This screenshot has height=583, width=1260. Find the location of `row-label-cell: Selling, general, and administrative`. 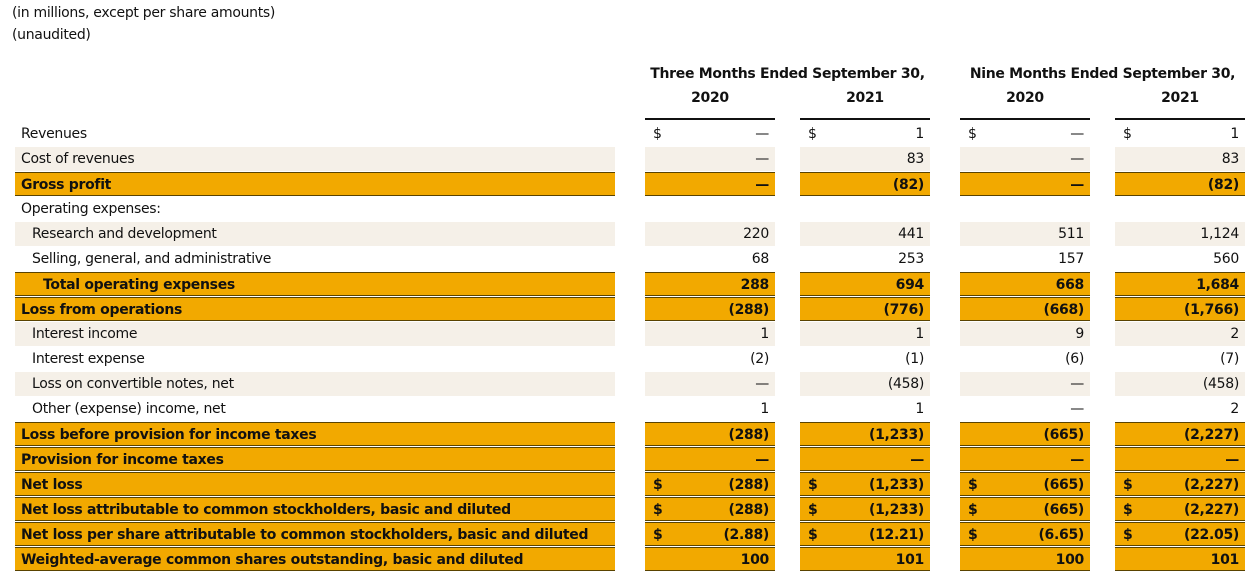

row-label-cell: Selling, general, and administrative is located at coordinates (315, 259).